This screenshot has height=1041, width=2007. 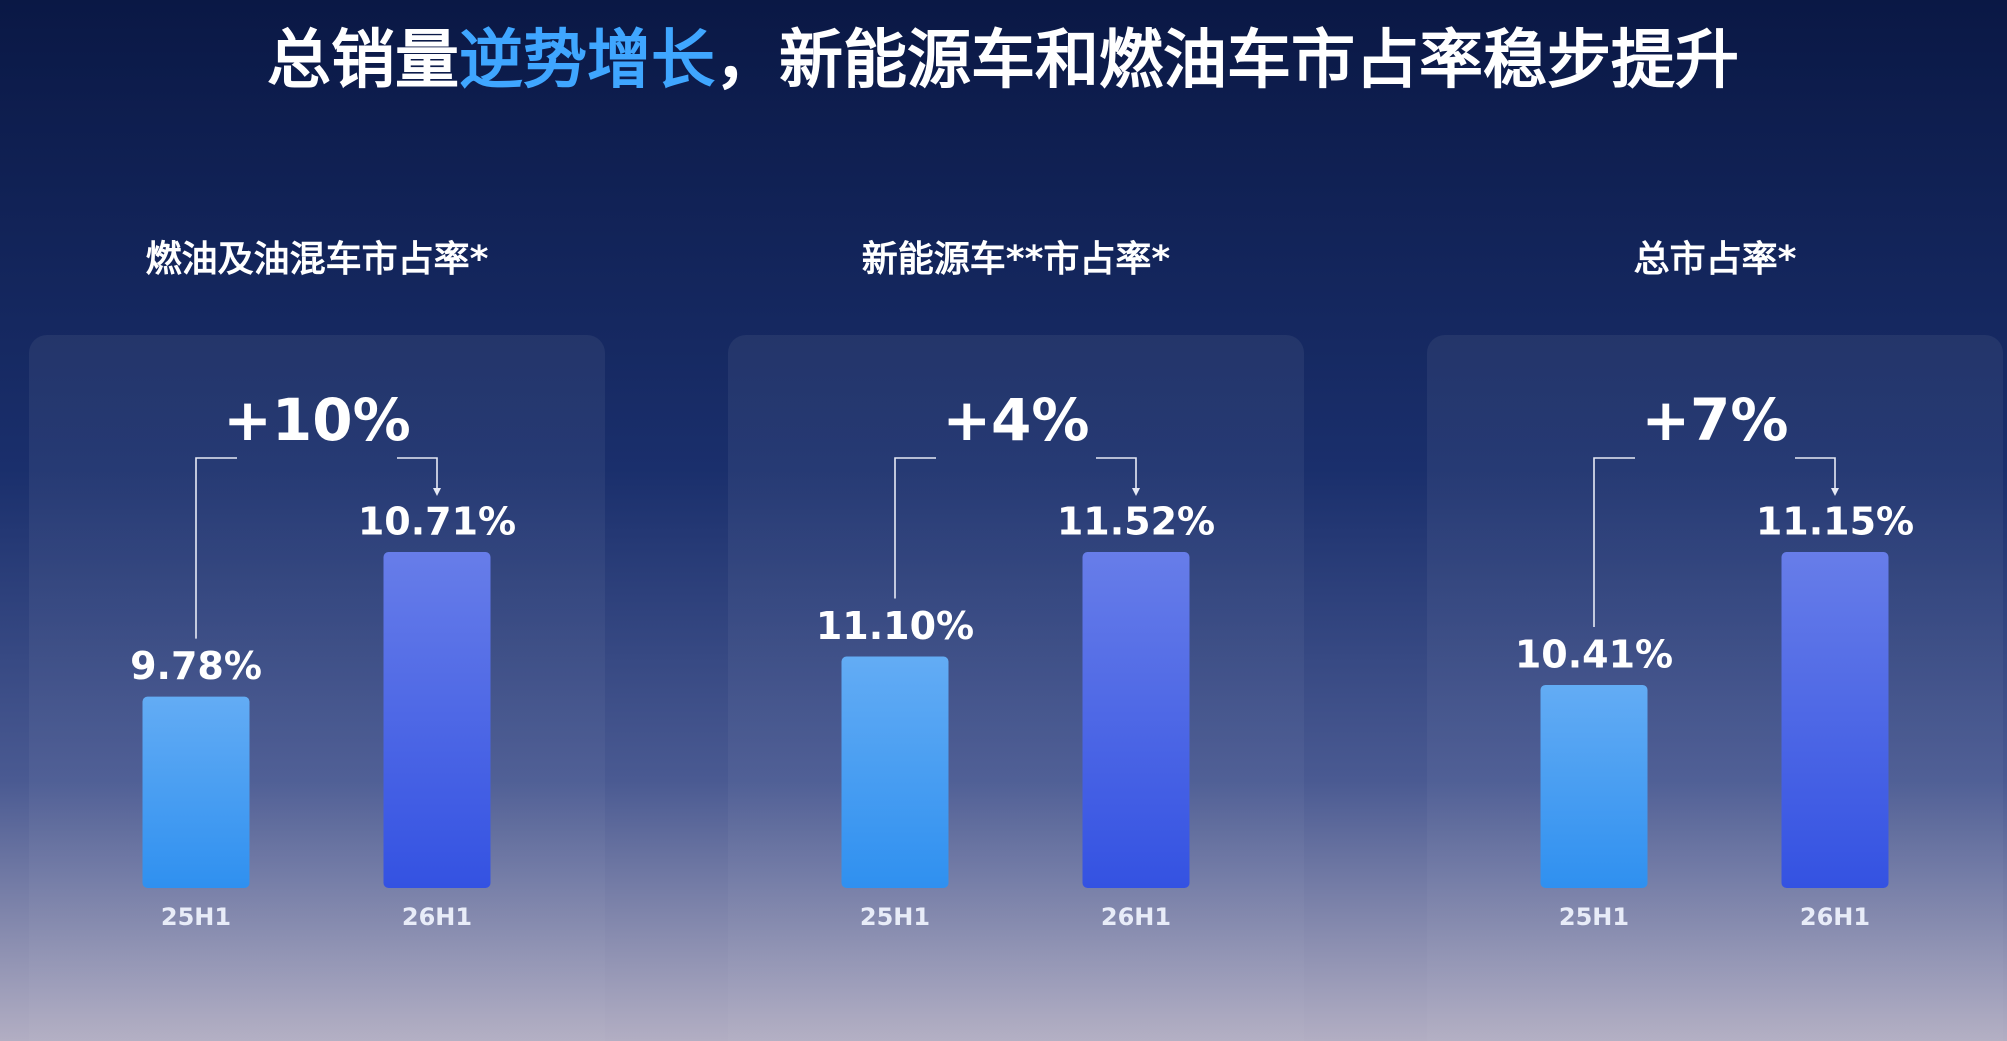 What do you see at coordinates (437, 522) in the screenshot?
I see `value-label: 10.71%` at bounding box center [437, 522].